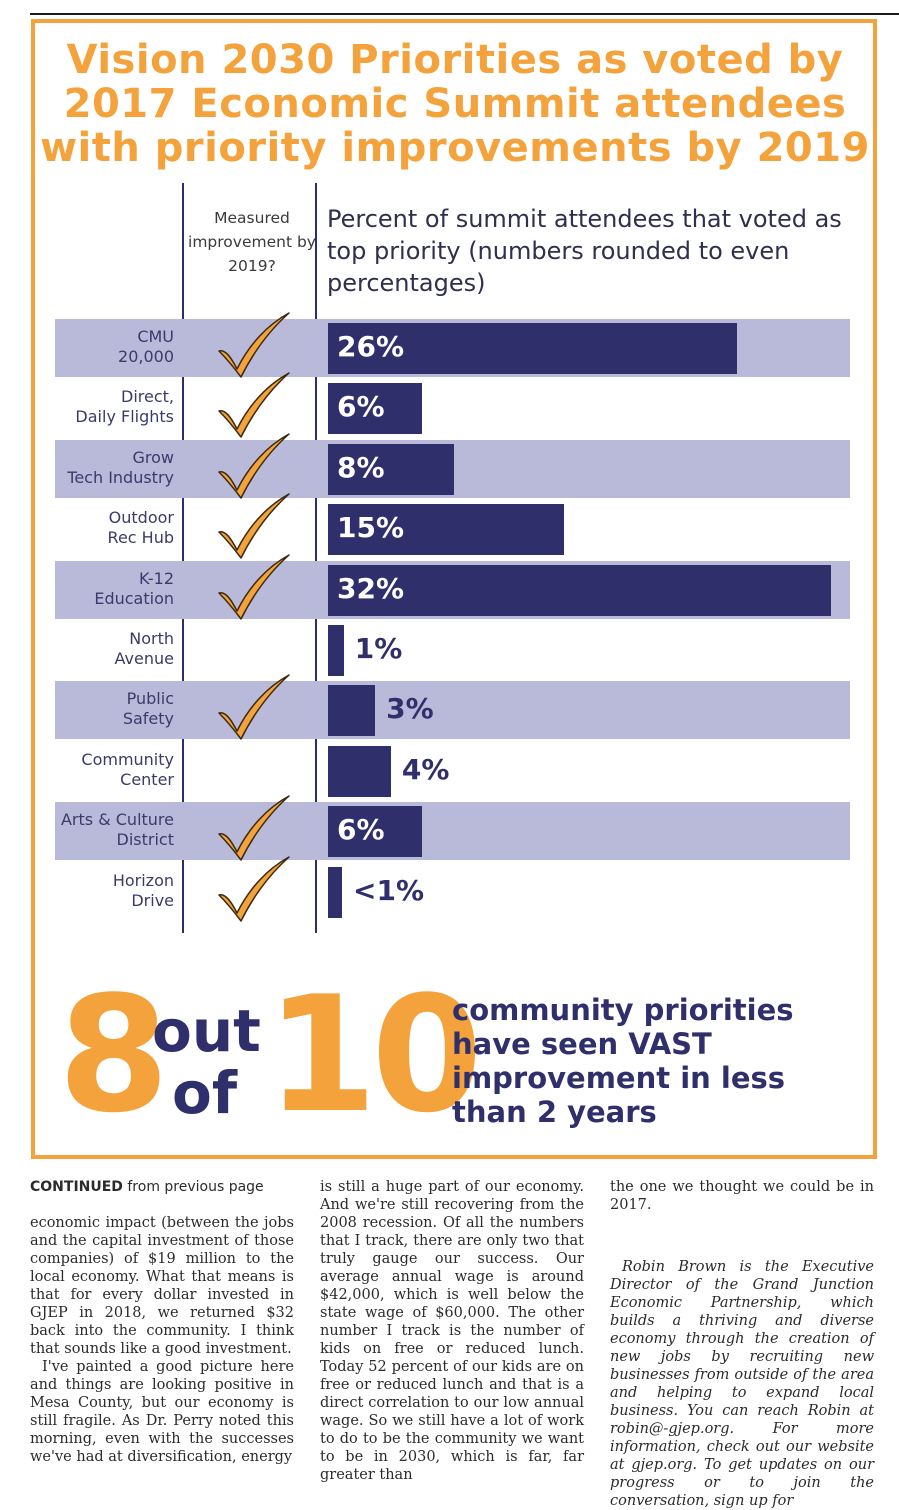 Image resolution: width=899 pixels, height=1510 pixels. Describe the element at coordinates (410, 709) in the screenshot. I see `bar-value-label: 3%` at that location.